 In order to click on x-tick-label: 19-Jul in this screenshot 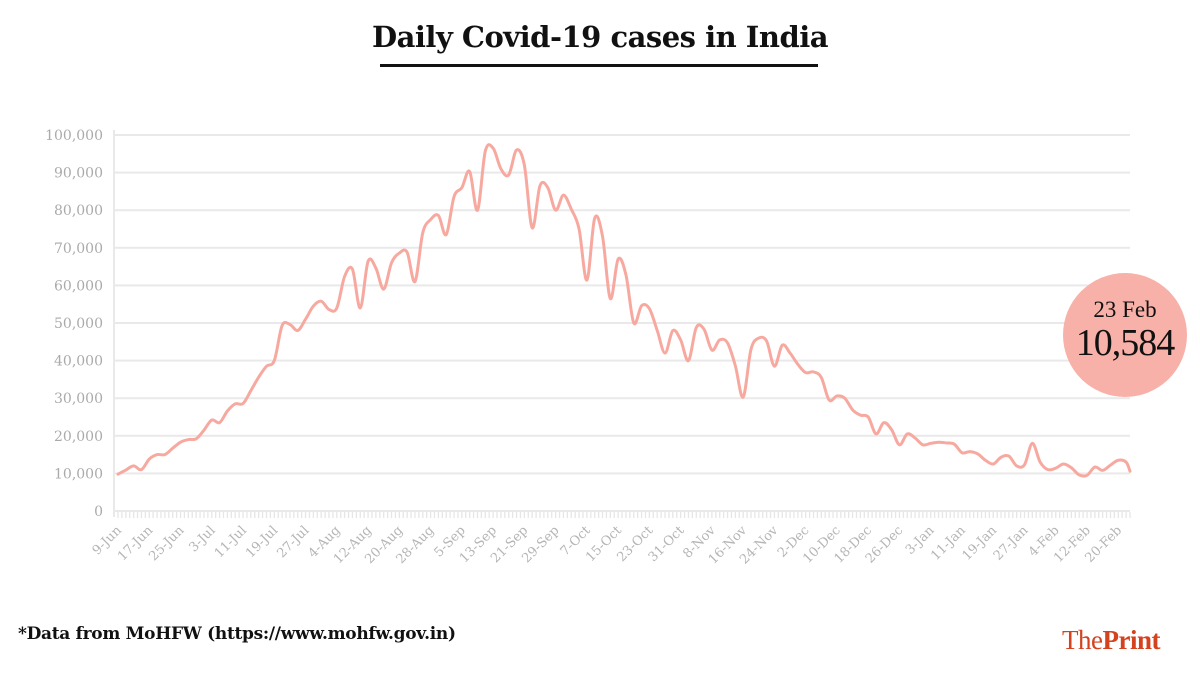, I will do `click(262, 542)`.